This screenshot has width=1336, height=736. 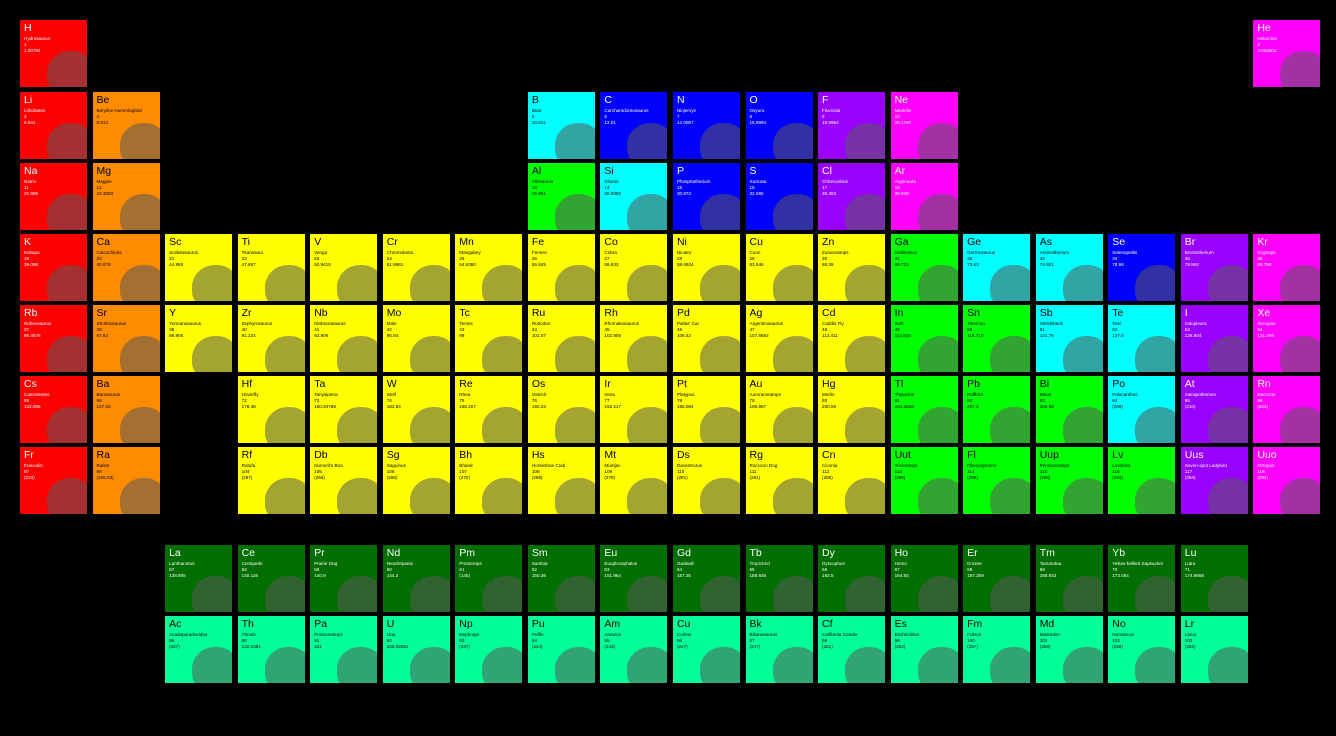 I want to click on element-cell-sc: Sc Scelidosaurus 21 44.955, so click(x=199, y=267).